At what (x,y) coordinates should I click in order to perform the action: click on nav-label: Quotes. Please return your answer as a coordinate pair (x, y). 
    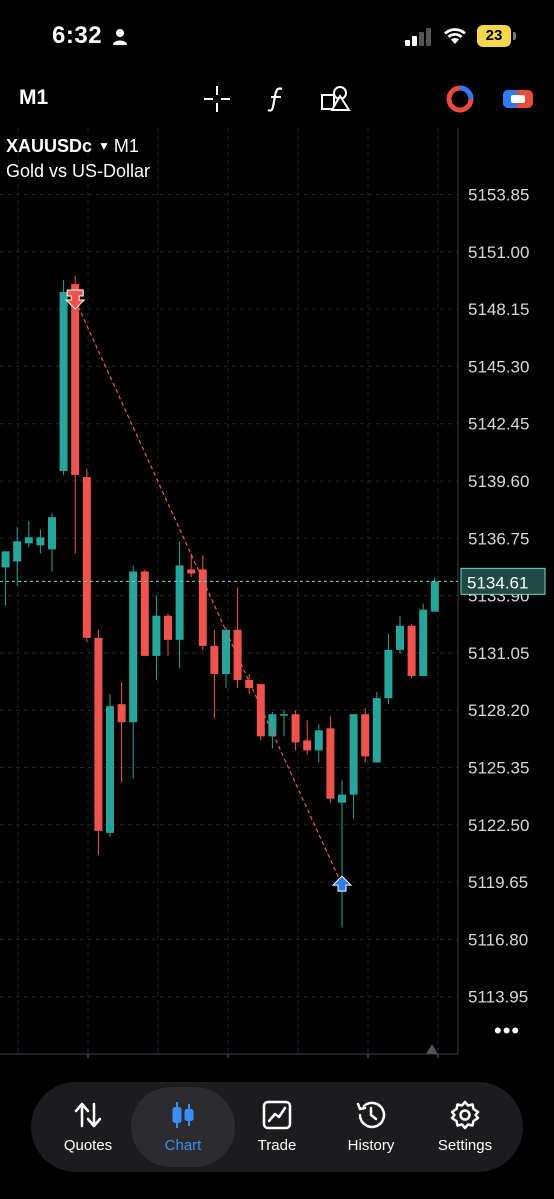
    Looking at the image, I should click on (88, 1145).